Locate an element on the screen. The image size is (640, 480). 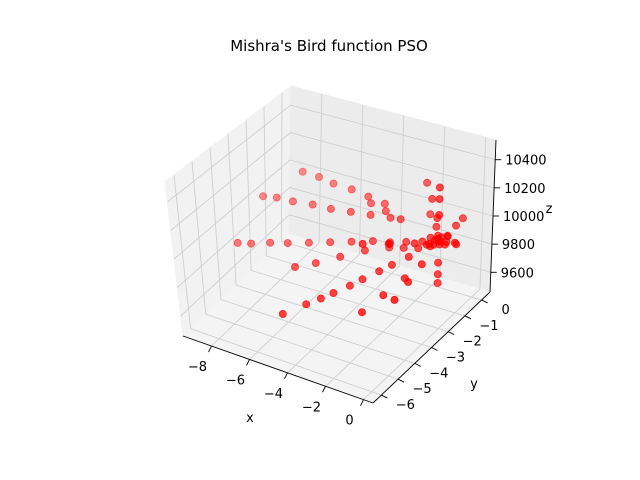
y-axis-label: y is located at coordinates (474, 384).